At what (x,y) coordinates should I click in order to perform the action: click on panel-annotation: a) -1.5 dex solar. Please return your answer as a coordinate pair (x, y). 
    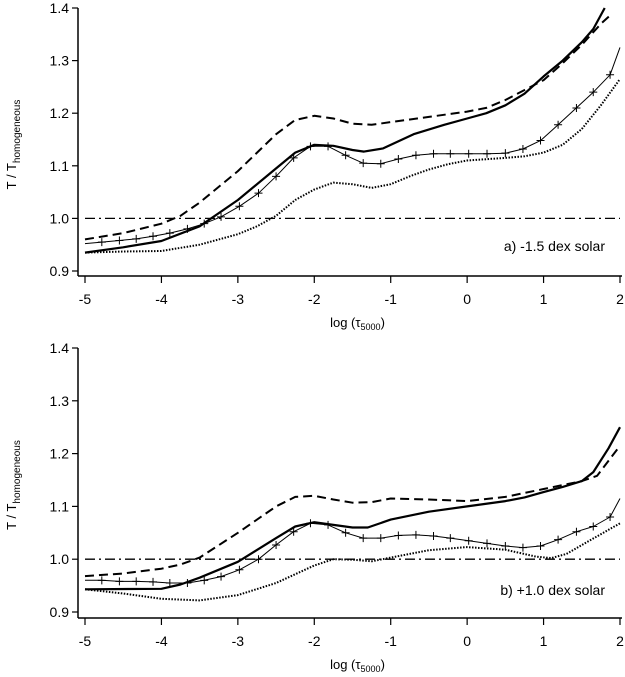
    Looking at the image, I should click on (554, 246).